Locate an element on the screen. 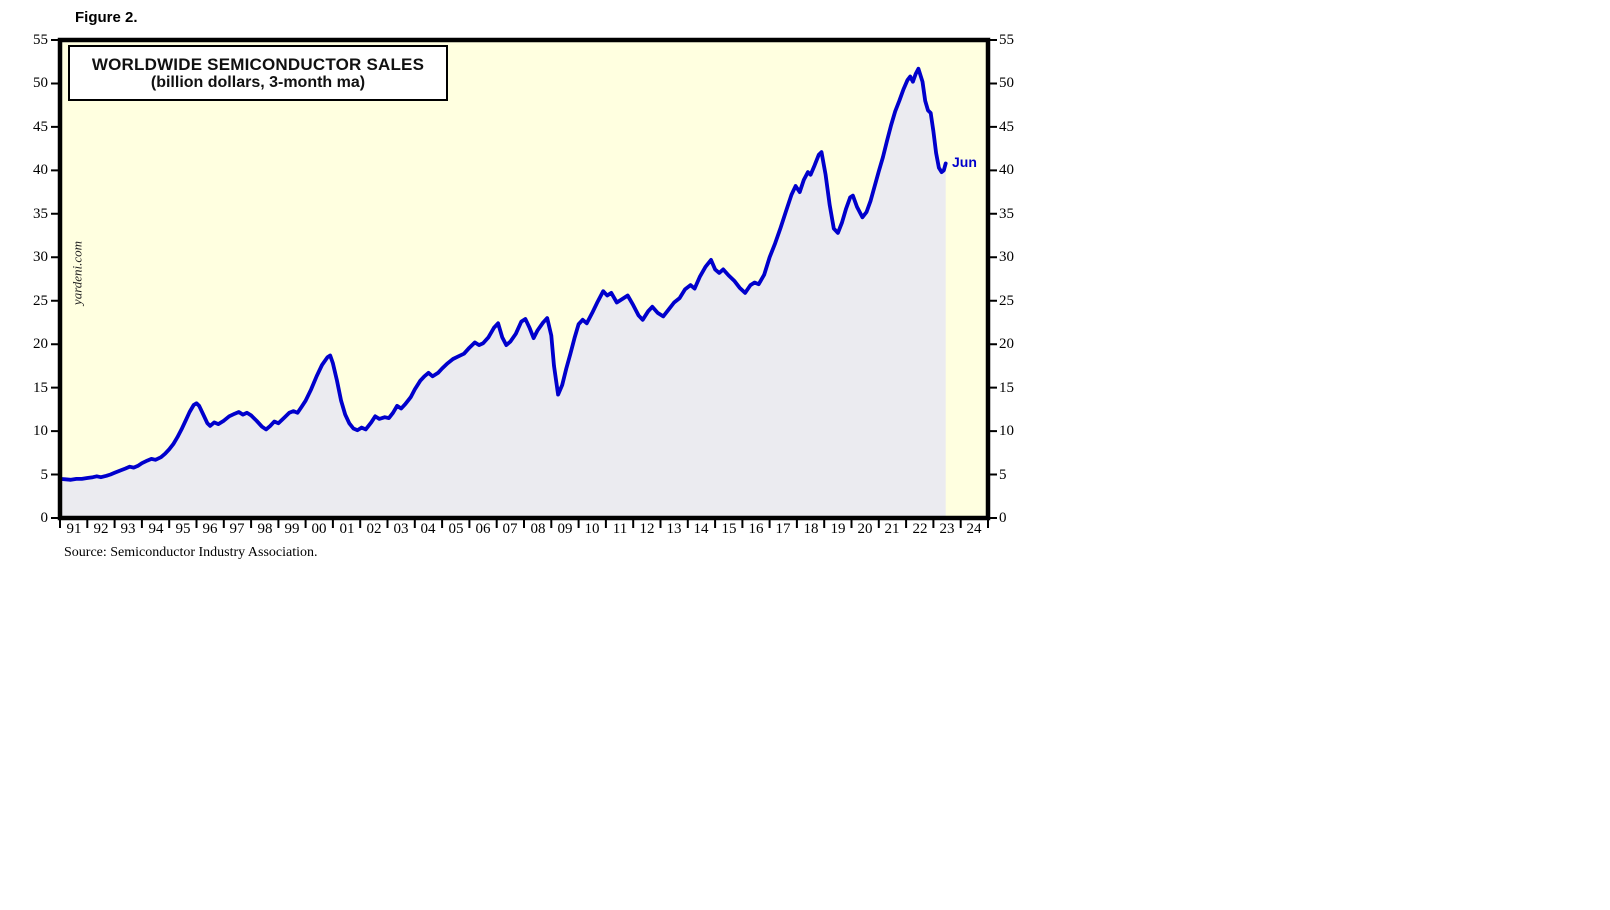  x-axis-label: 03 is located at coordinates (401, 529).